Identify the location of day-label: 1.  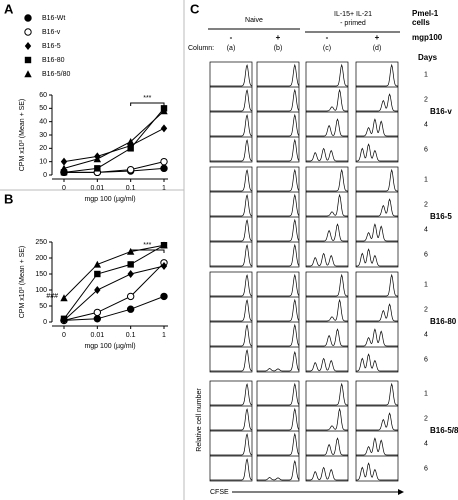
(426, 393).